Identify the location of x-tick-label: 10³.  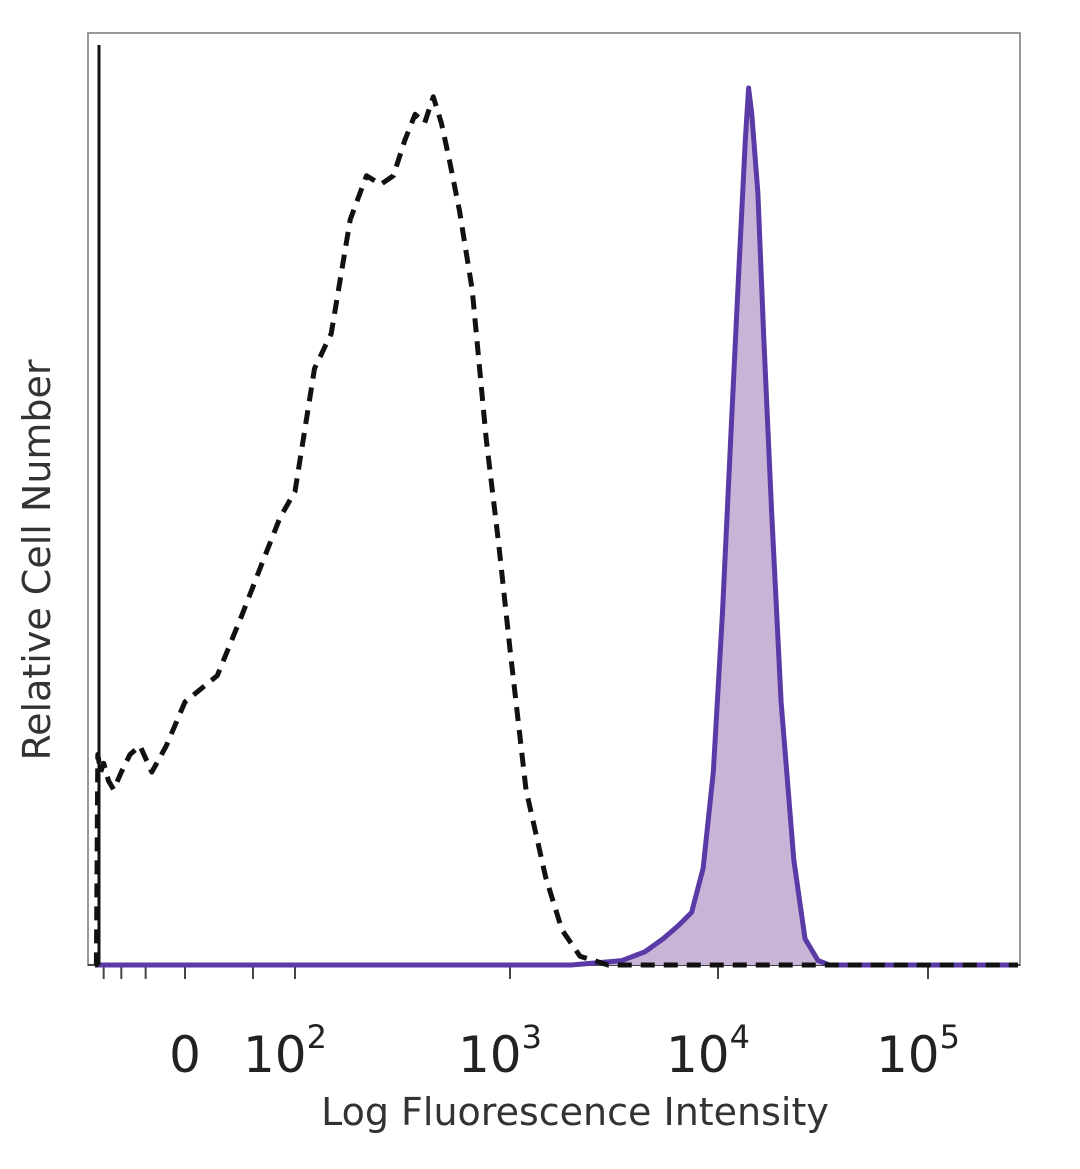
(500, 1051).